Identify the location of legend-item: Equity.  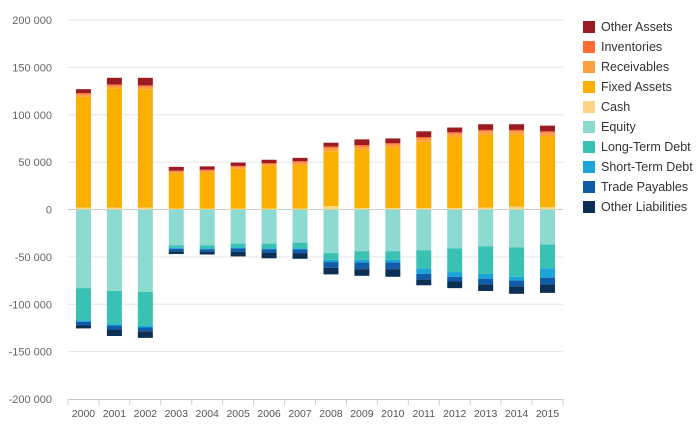
(638, 127).